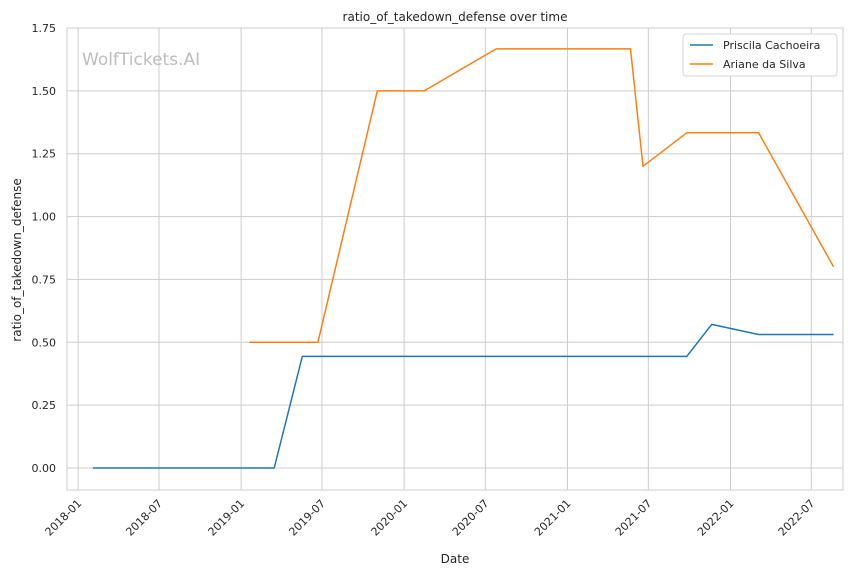 The image size is (852, 575). What do you see at coordinates (764, 64) in the screenshot?
I see `legend-label-ariane: Ariane da Silva` at bounding box center [764, 64].